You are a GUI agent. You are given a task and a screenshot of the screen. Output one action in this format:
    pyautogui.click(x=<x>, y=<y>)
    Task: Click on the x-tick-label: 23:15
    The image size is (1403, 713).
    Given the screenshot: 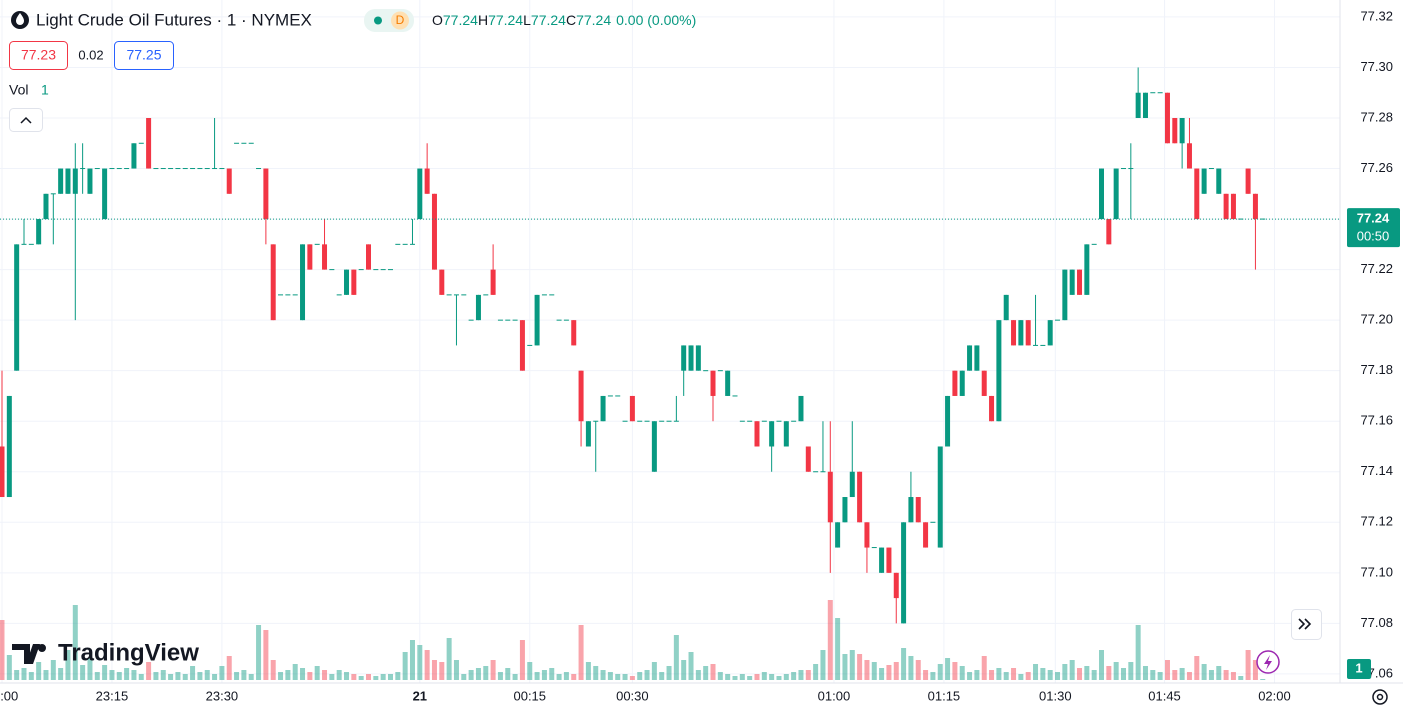 What is the action you would take?
    pyautogui.click(x=112, y=695)
    